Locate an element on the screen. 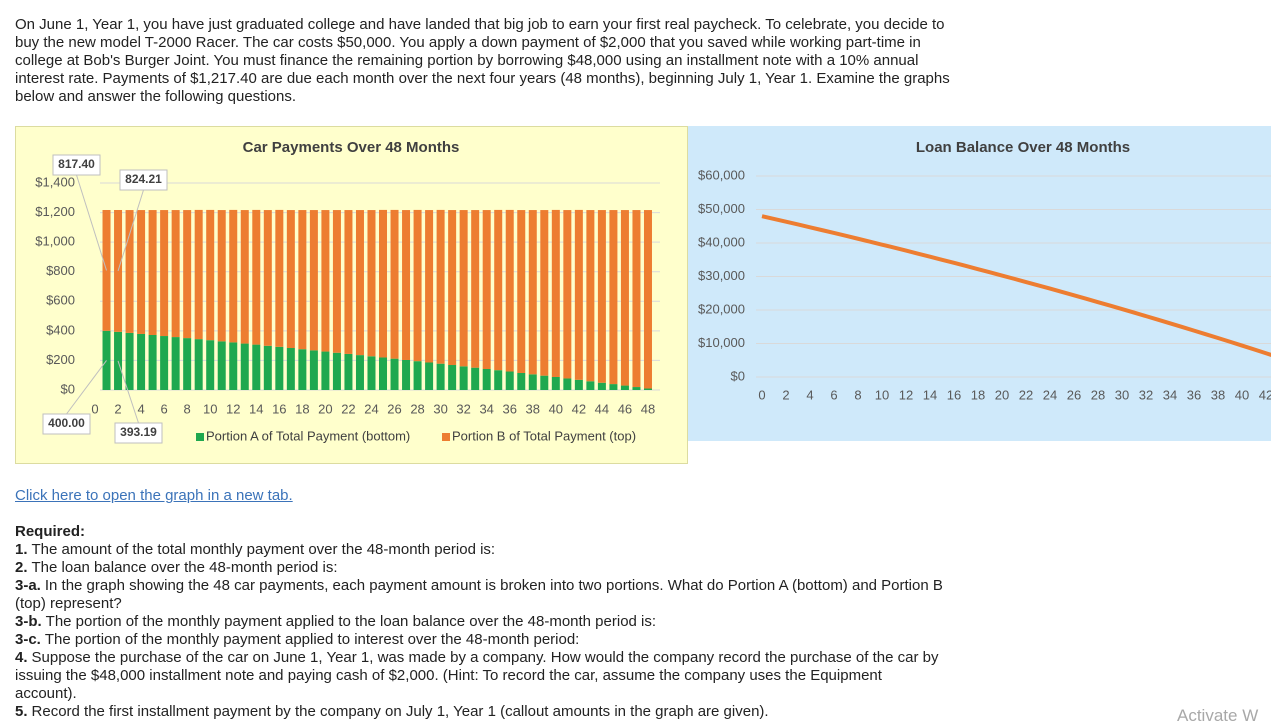  callout-label: 400.00 is located at coordinates (66, 423).